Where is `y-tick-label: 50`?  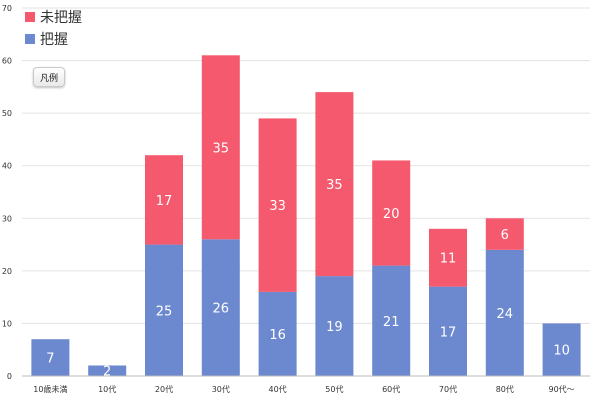 y-tick-label: 50 is located at coordinates (7, 113).